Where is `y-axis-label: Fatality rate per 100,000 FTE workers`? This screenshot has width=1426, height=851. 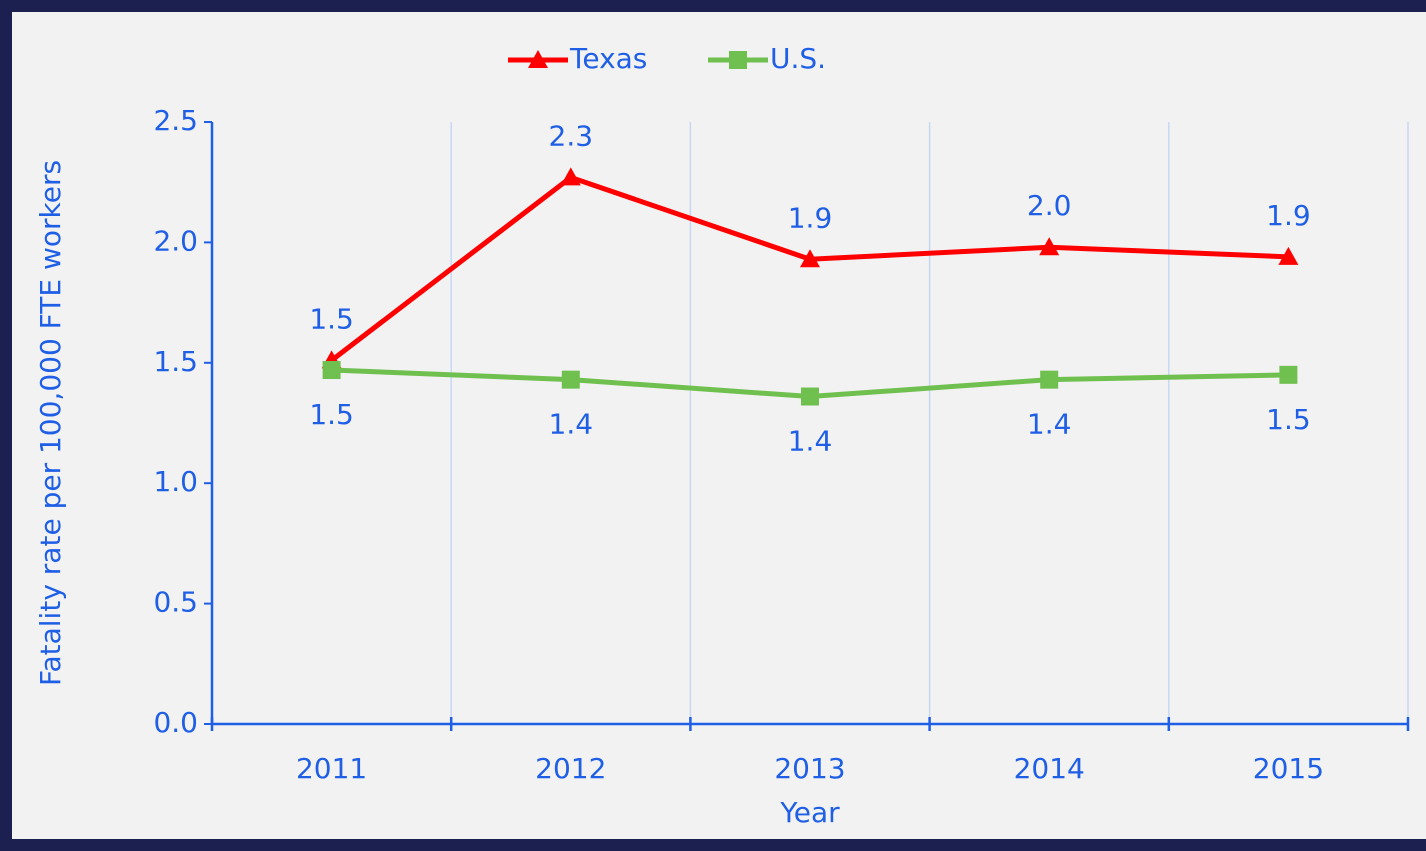 y-axis-label: Fatality rate per 100,000 FTE workers is located at coordinates (50, 423).